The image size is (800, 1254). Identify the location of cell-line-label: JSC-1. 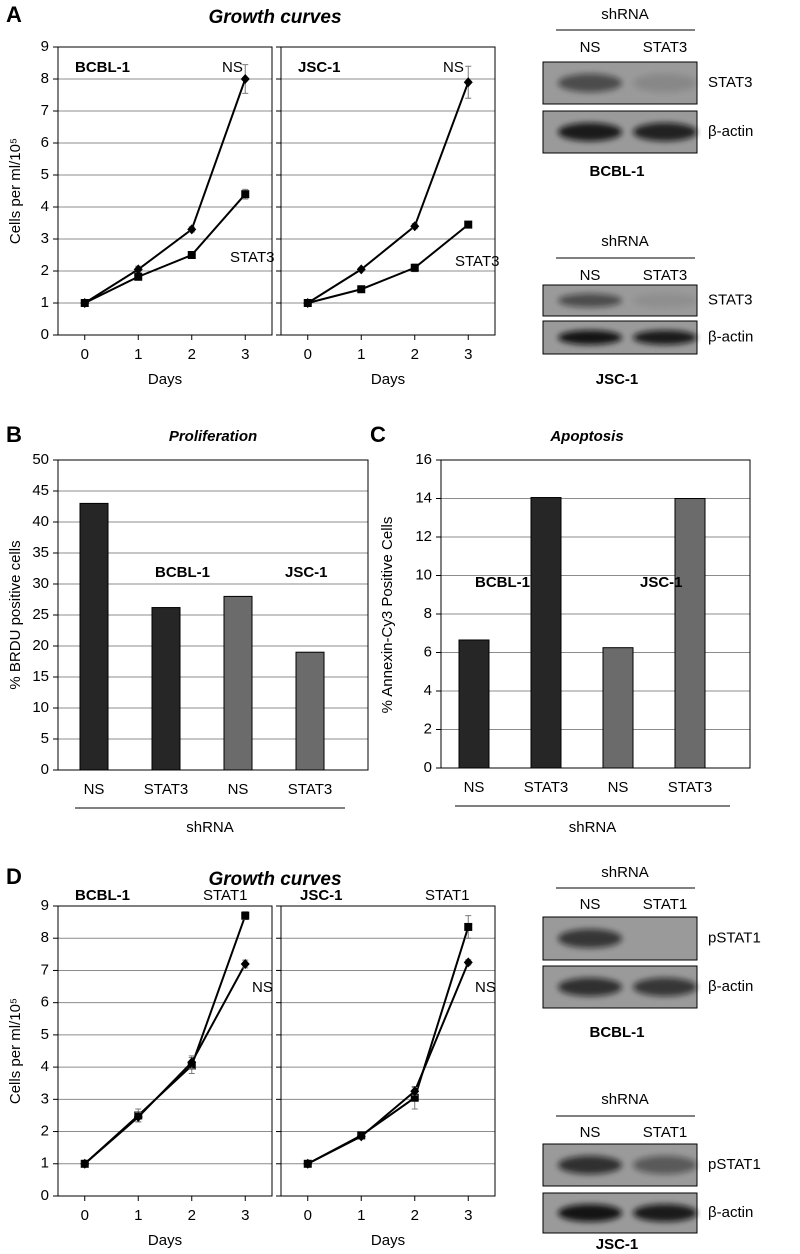
(319, 67).